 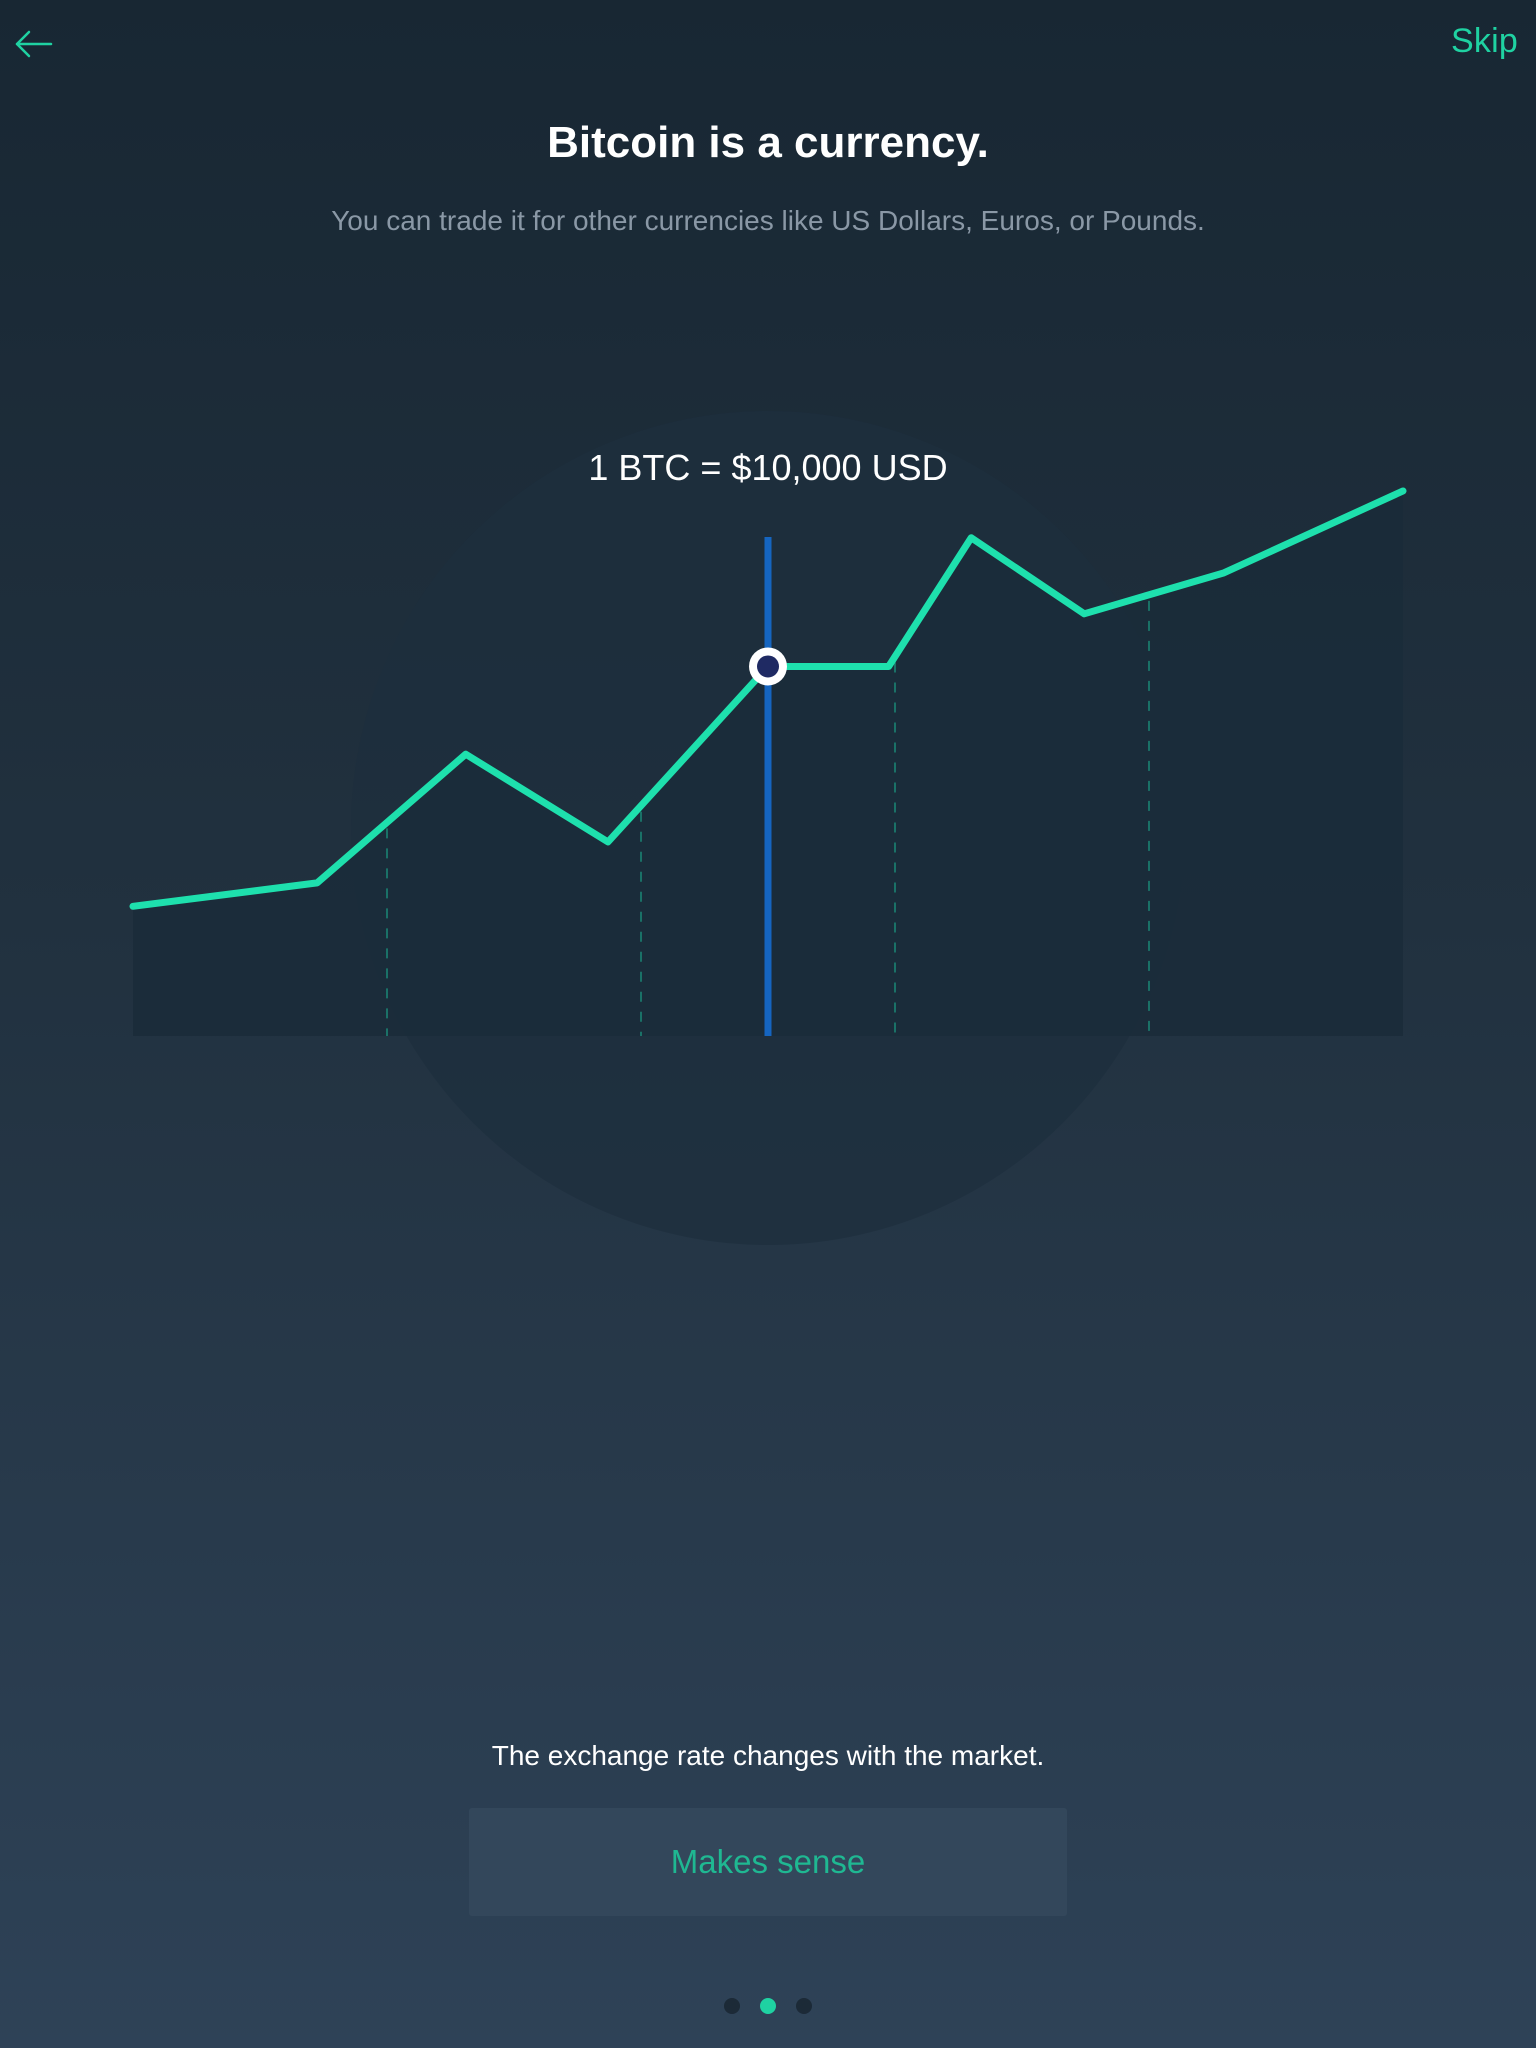 I want to click on back-button, so click(x=34, y=44).